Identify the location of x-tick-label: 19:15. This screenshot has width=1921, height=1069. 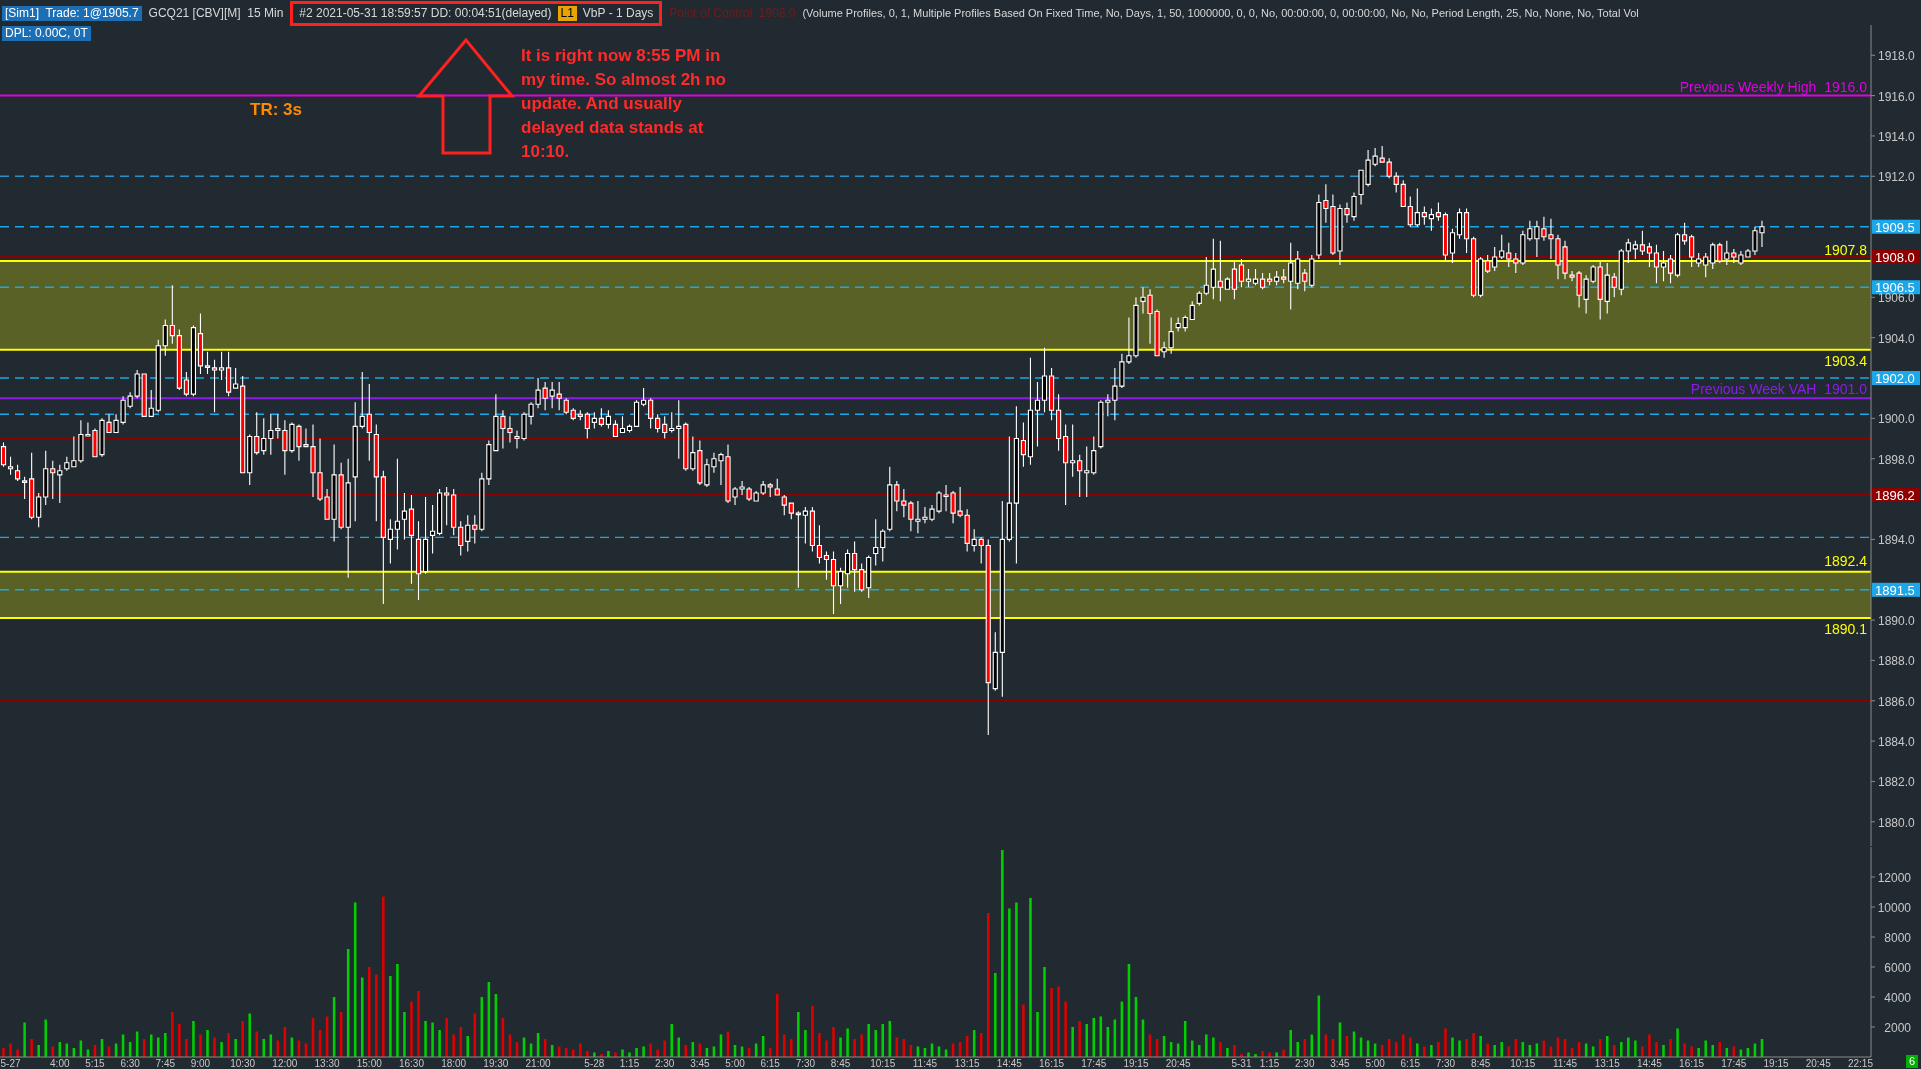
(1776, 1063).